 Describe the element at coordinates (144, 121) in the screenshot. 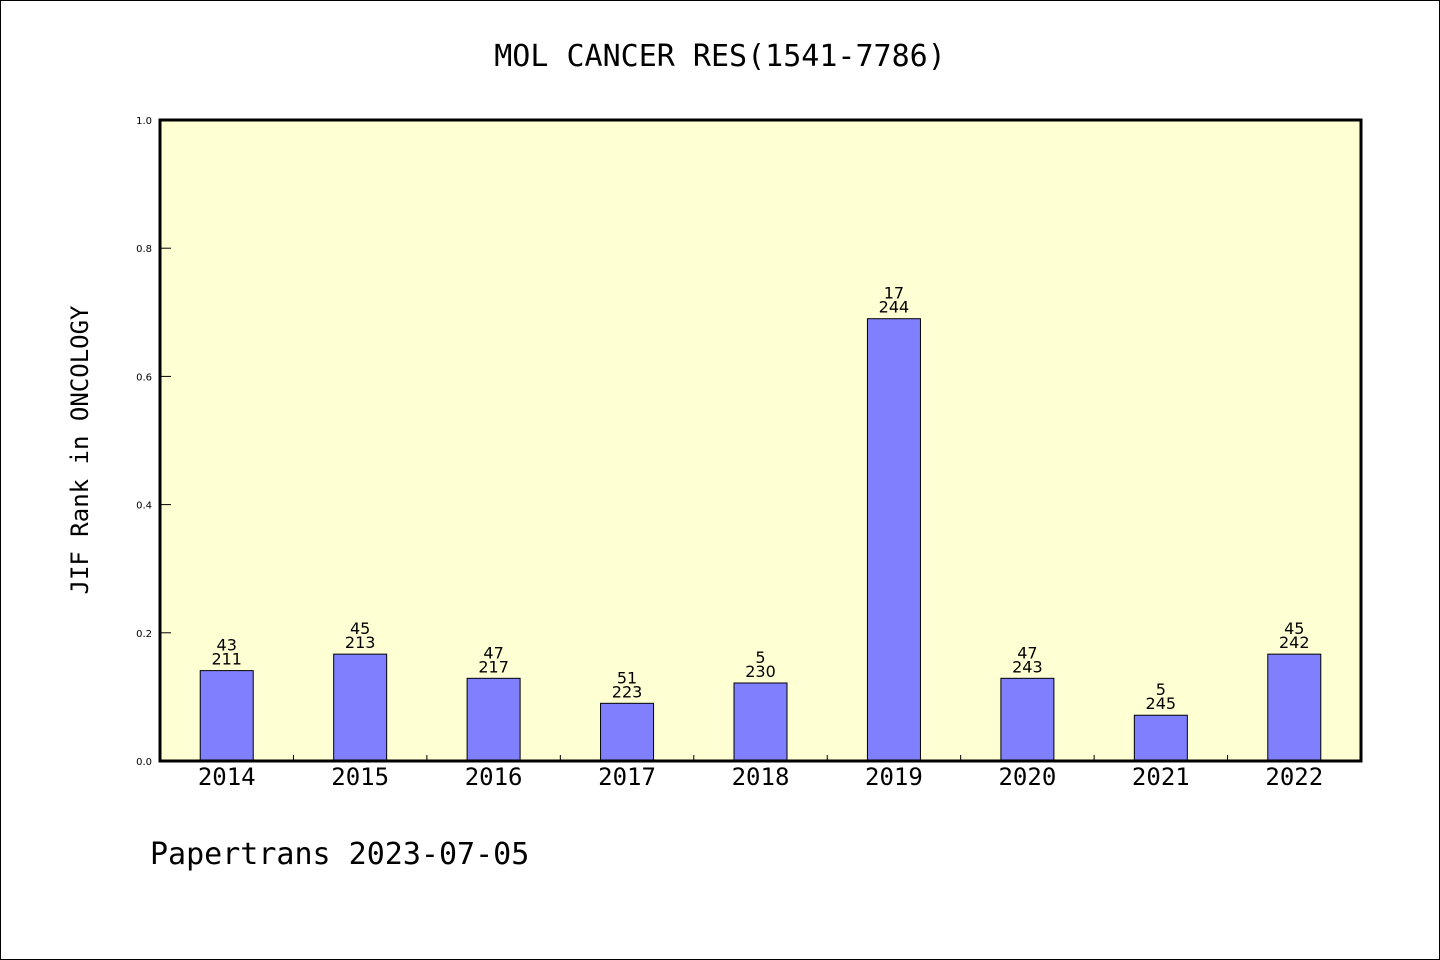

I see `y-tick-label: 1.0` at that location.